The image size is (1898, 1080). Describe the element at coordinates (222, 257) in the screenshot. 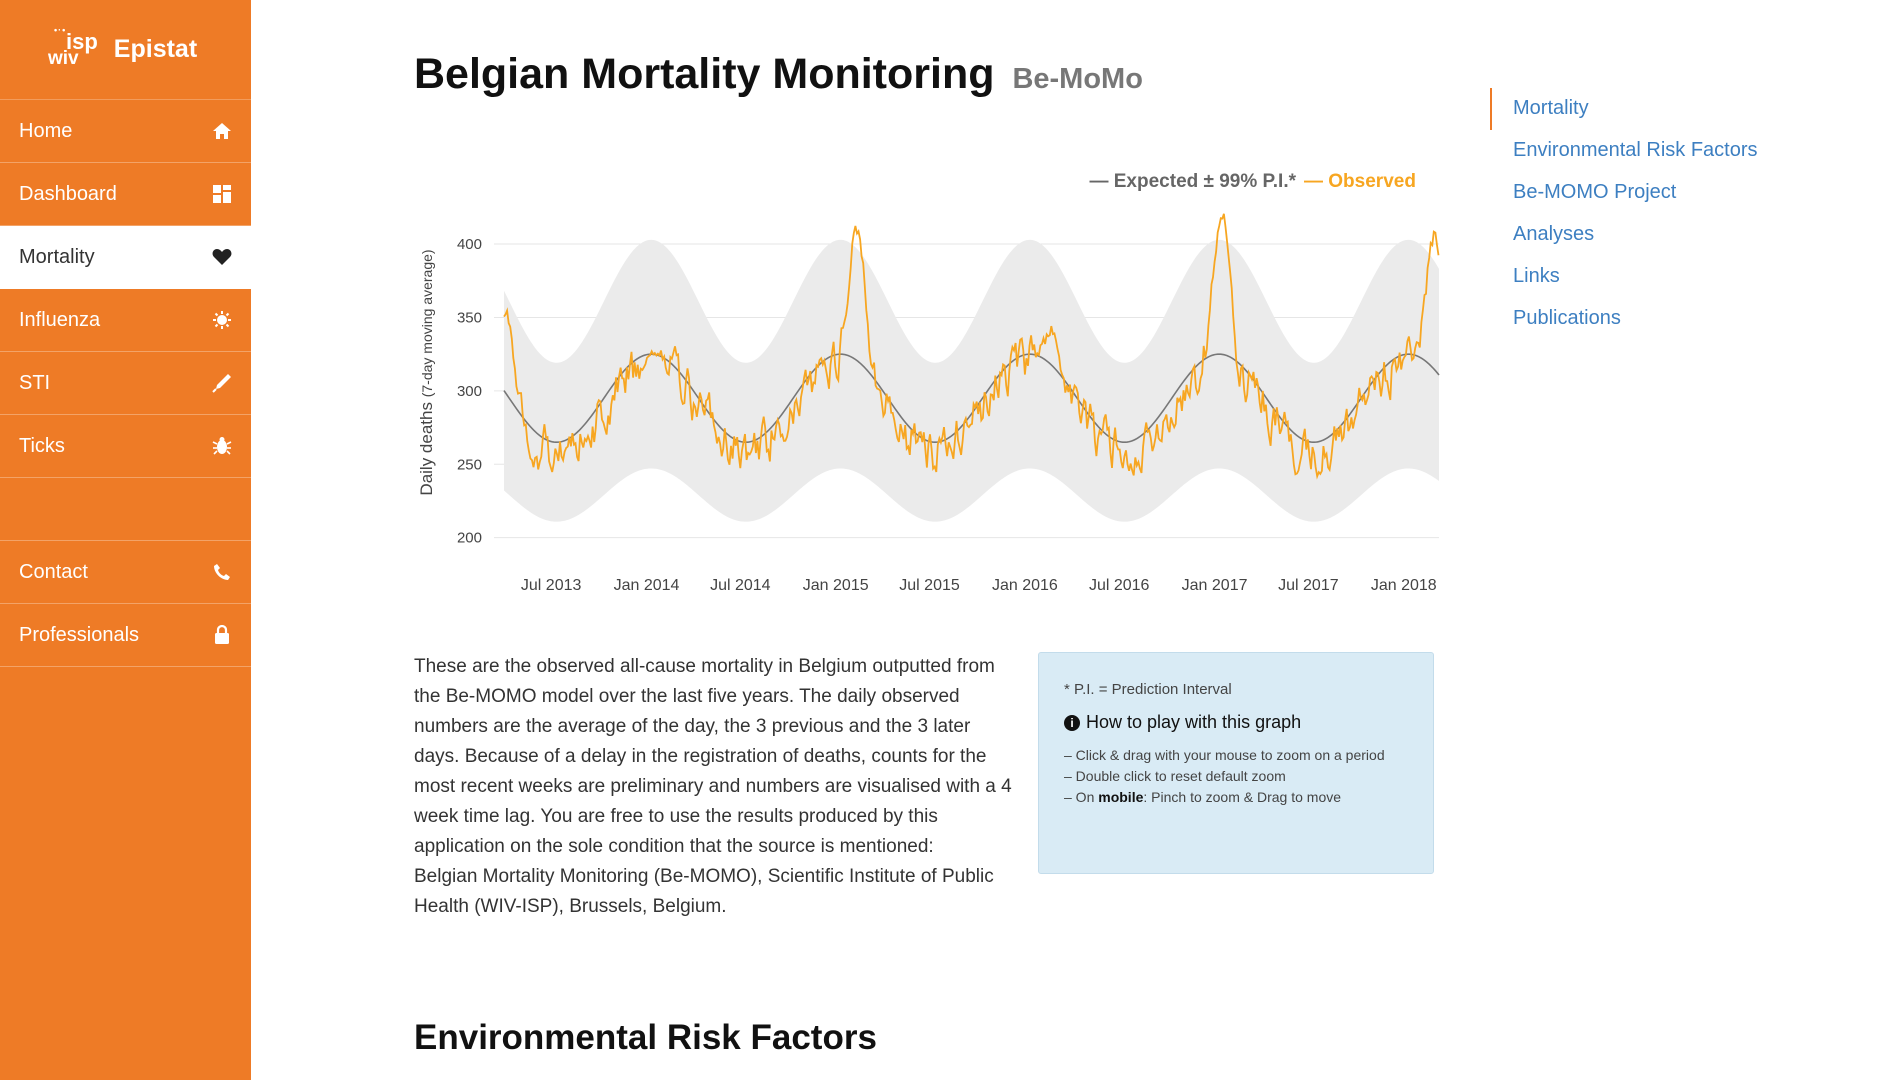

I see `heart-icon` at that location.